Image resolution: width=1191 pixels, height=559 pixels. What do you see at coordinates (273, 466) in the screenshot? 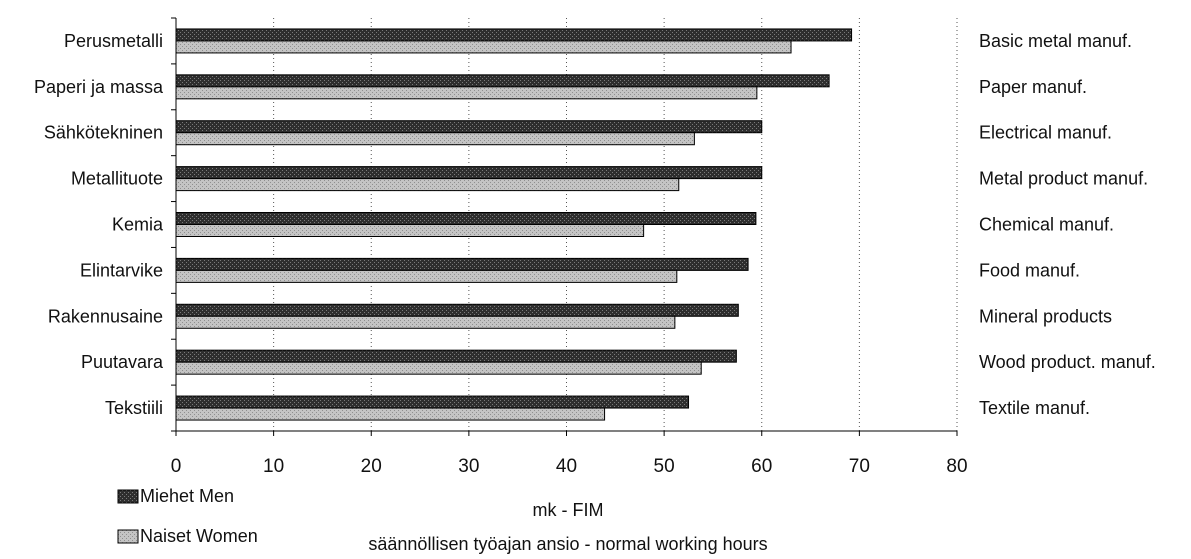
I see `x-tick-label: 10` at bounding box center [273, 466].